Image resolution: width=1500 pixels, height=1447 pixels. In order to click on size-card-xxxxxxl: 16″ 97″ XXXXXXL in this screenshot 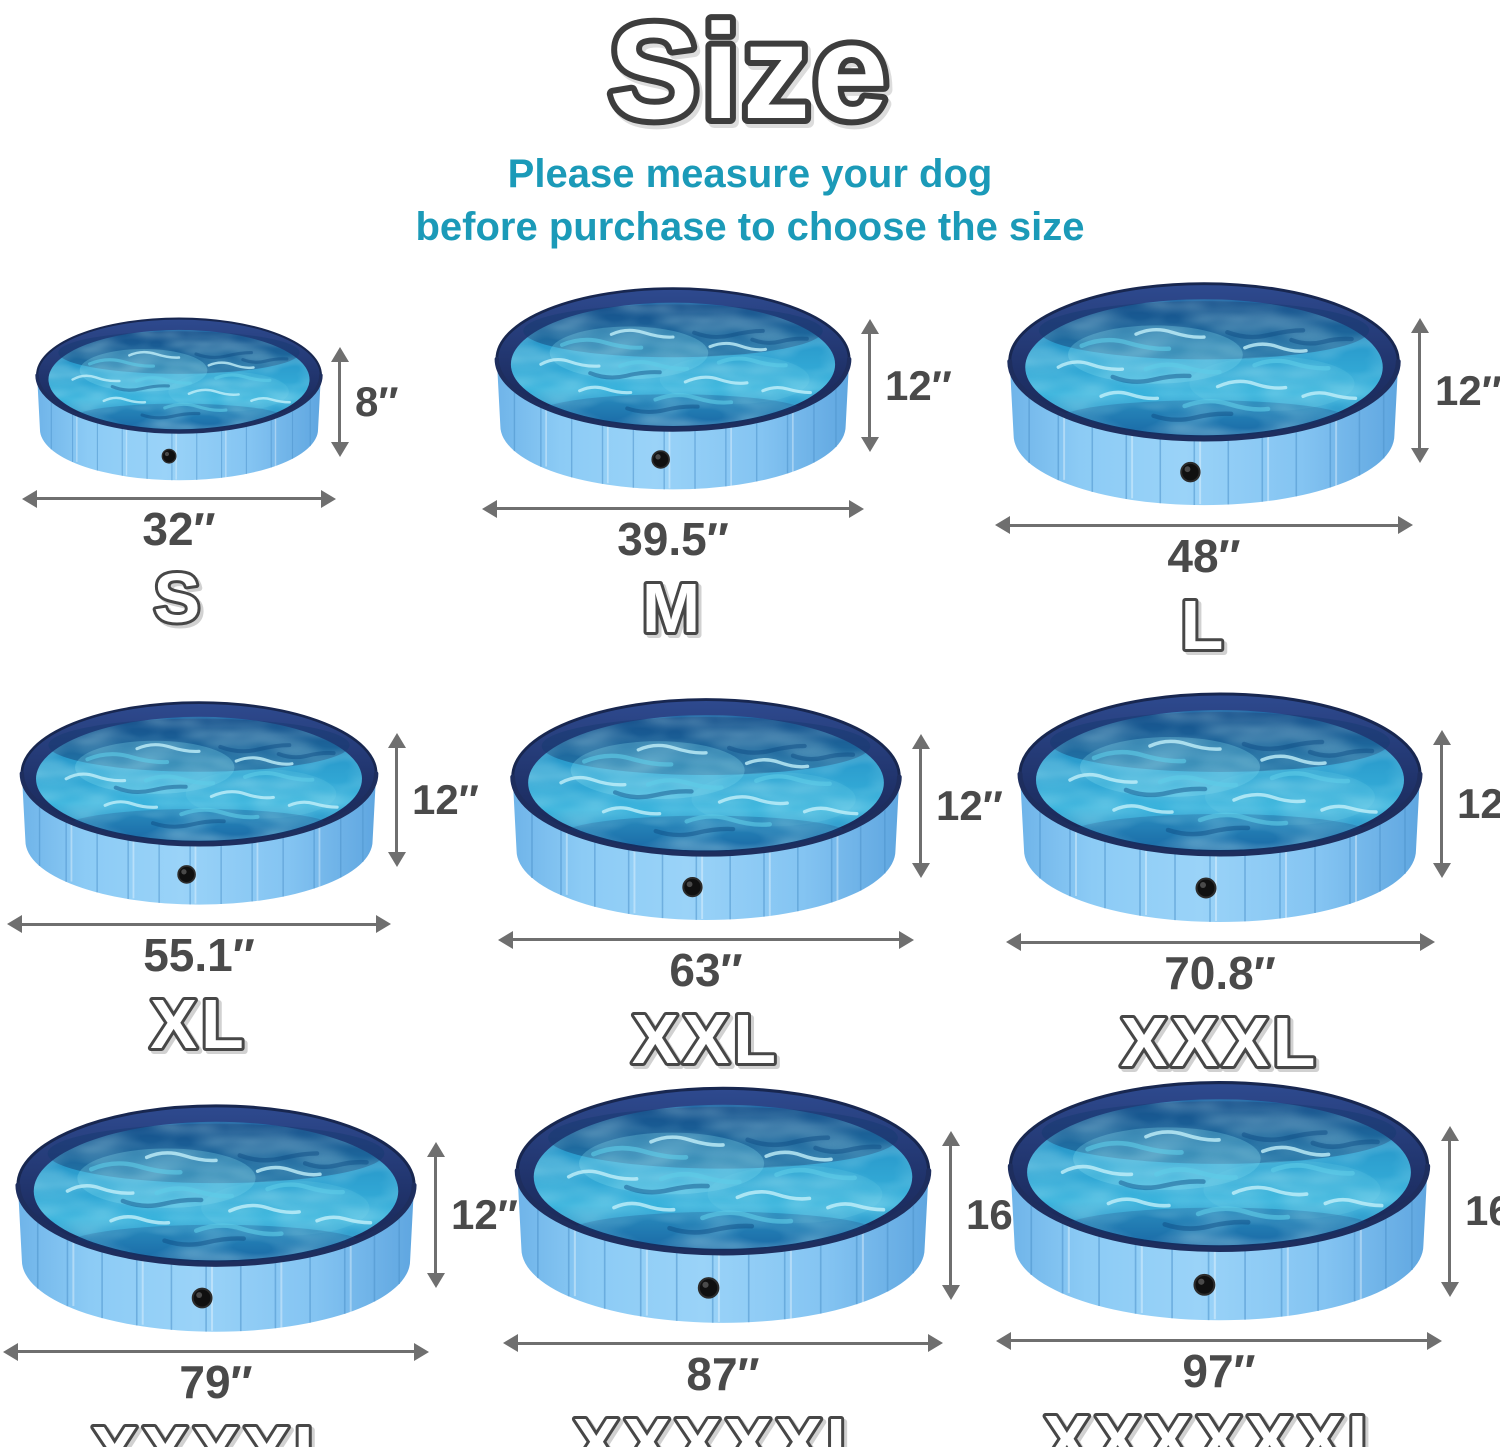, I will do `click(1250, 1252)`.